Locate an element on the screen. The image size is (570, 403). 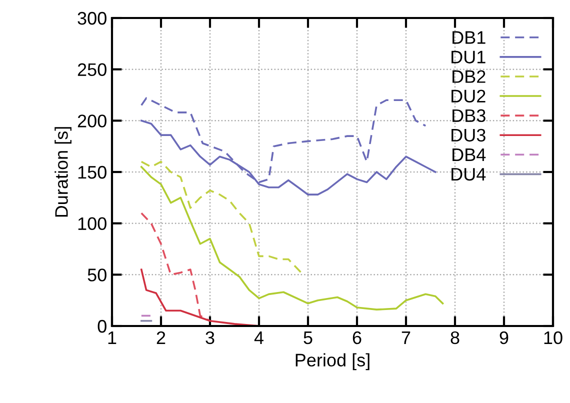
x-tick-label: 3 is located at coordinates (210, 337).